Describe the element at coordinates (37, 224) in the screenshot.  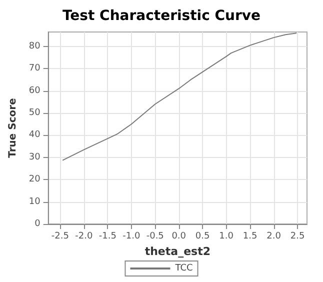
I see `y-tick-label: 0` at that location.